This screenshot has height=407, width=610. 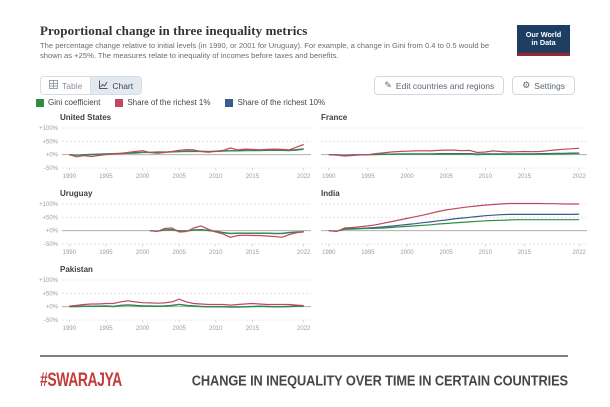 What do you see at coordinates (40, 102) in the screenshot?
I see `gini-swatch` at bounding box center [40, 102].